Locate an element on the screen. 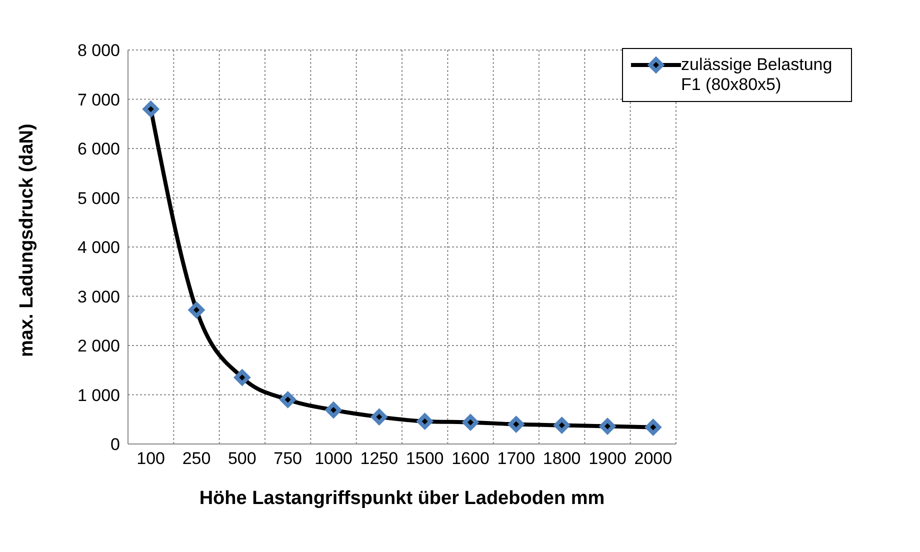 The image size is (920, 552). y-axis-title: max. Ladungsdruck (daN) is located at coordinates (27, 240).